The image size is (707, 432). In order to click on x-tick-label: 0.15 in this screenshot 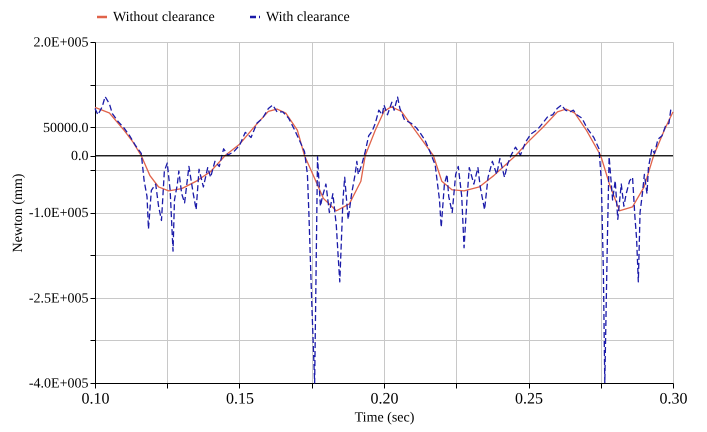, I will do `click(240, 399)`.